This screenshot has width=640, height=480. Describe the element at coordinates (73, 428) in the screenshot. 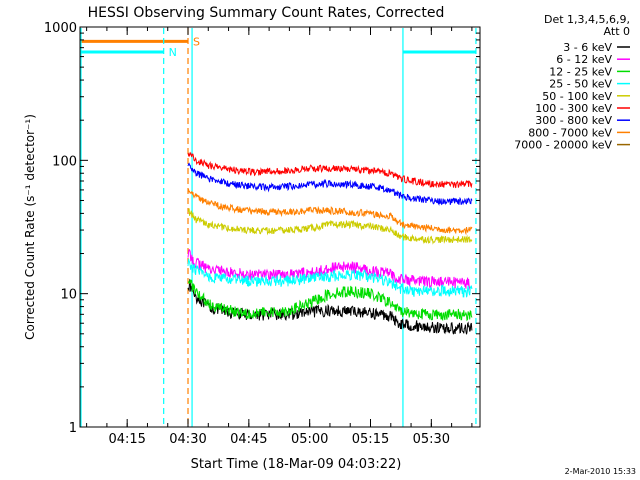

I see `y-tick-label-0: 1` at that location.